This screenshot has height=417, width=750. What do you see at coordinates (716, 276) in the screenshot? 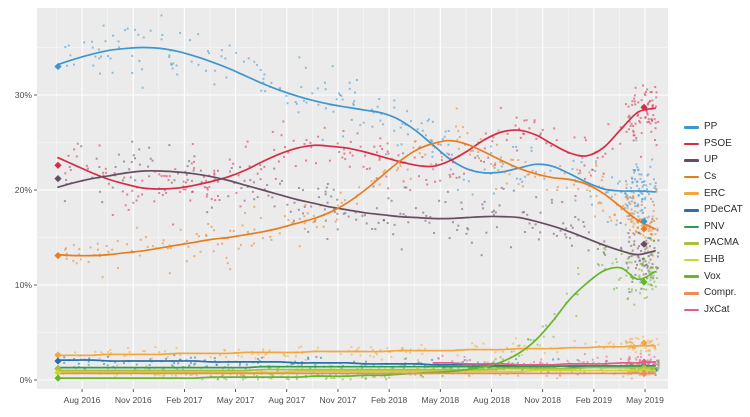
I see `legend-item-vox: Vox` at bounding box center [716, 276].